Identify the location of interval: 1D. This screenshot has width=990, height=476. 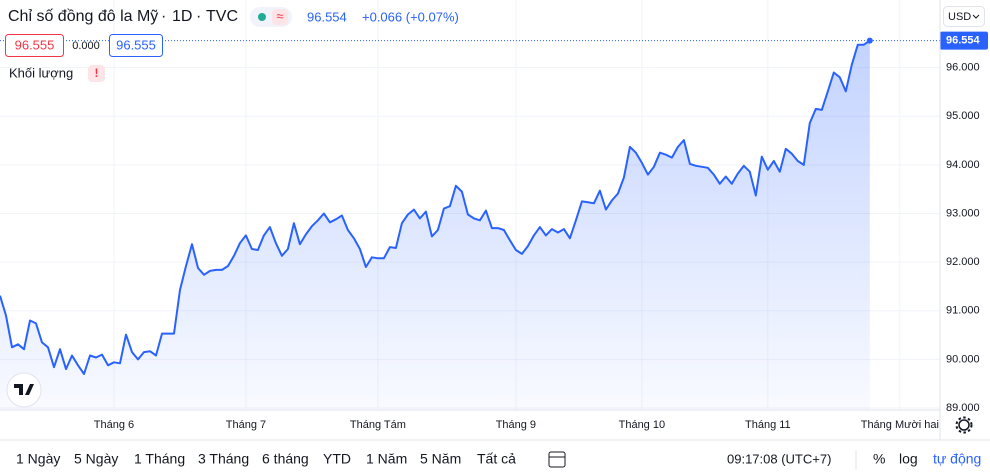
(182, 16).